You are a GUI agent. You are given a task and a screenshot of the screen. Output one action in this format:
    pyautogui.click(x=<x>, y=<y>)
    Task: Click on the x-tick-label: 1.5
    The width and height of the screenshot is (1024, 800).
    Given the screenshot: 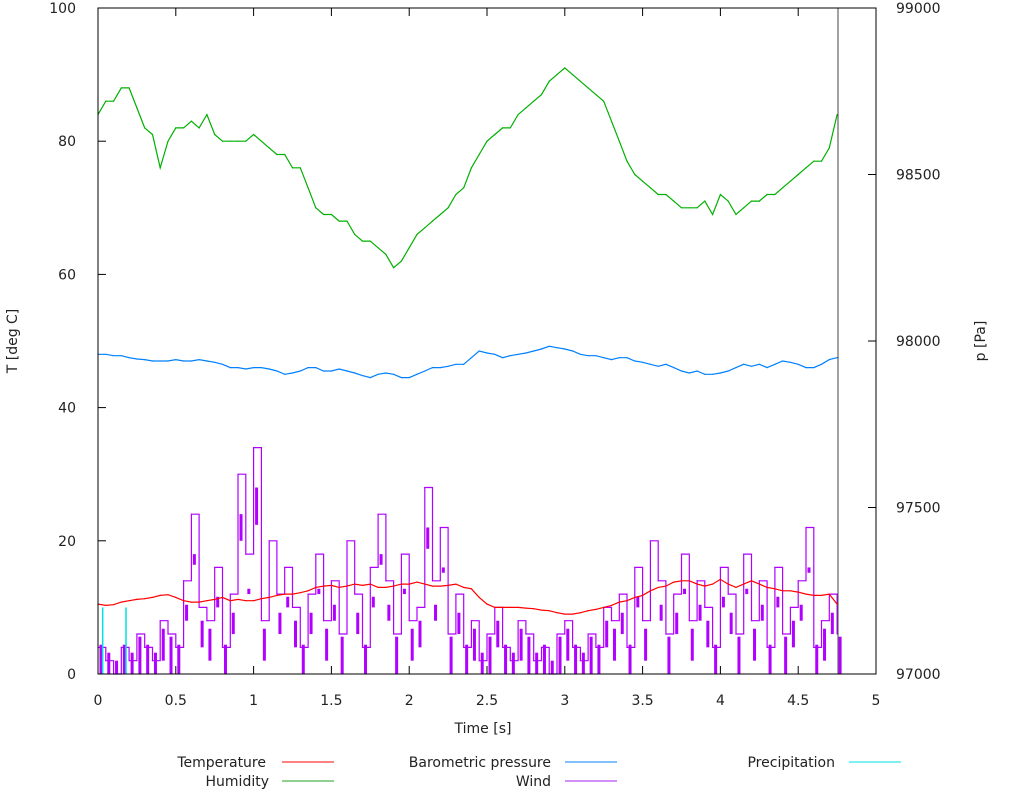 What is the action you would take?
    pyautogui.click(x=331, y=701)
    